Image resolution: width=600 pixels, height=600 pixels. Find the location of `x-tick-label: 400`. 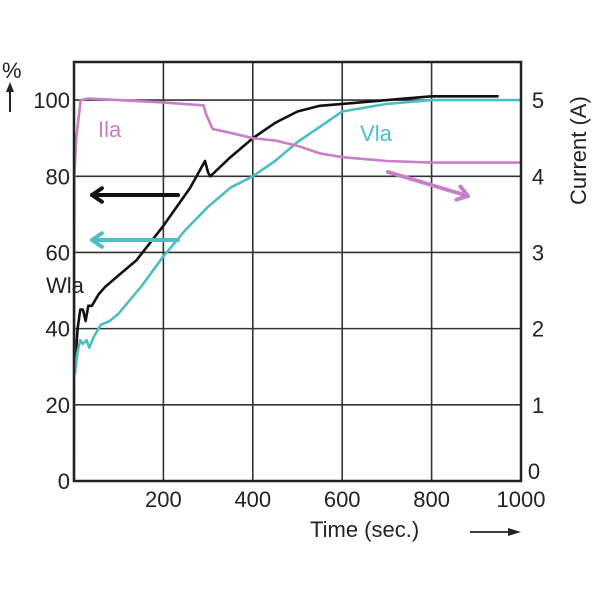

x-tick-label: 400 is located at coordinates (252, 499).